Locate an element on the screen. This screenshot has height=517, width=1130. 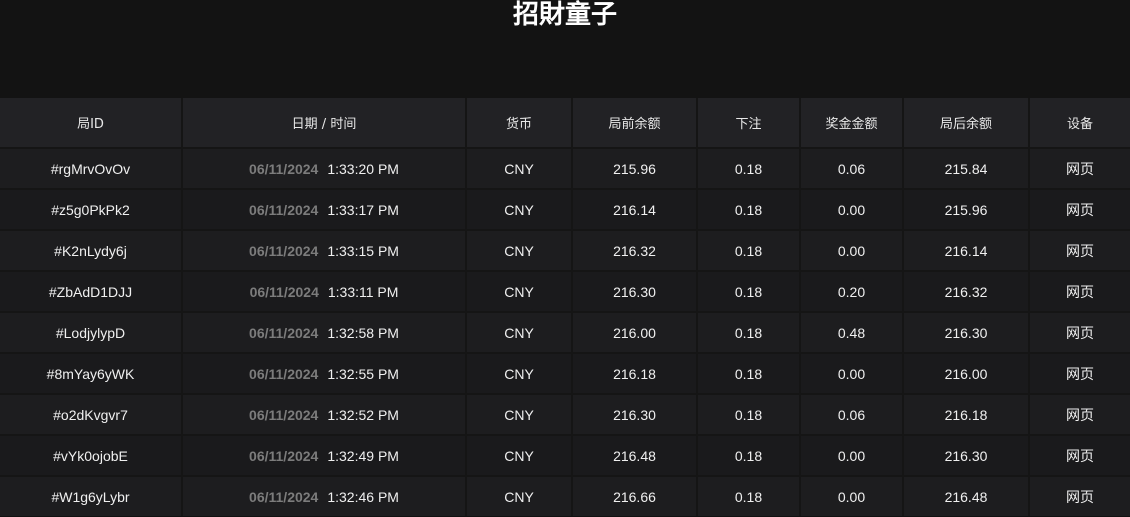
cell-round-id: #o2dKvgvr7 is located at coordinates (91, 414).